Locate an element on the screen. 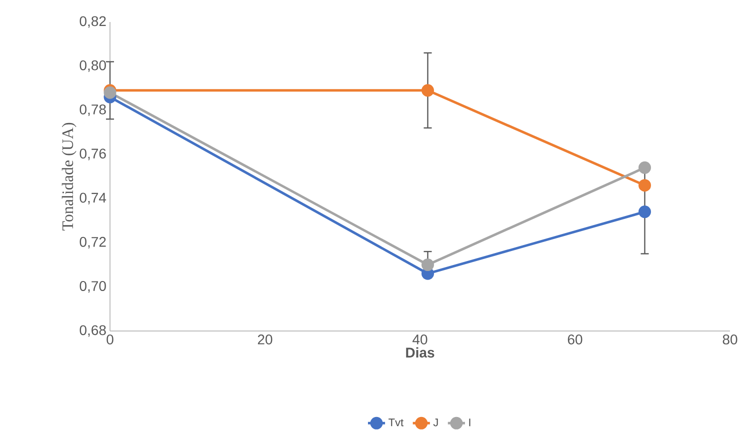  x-tick-label: 0 is located at coordinates (110, 339).